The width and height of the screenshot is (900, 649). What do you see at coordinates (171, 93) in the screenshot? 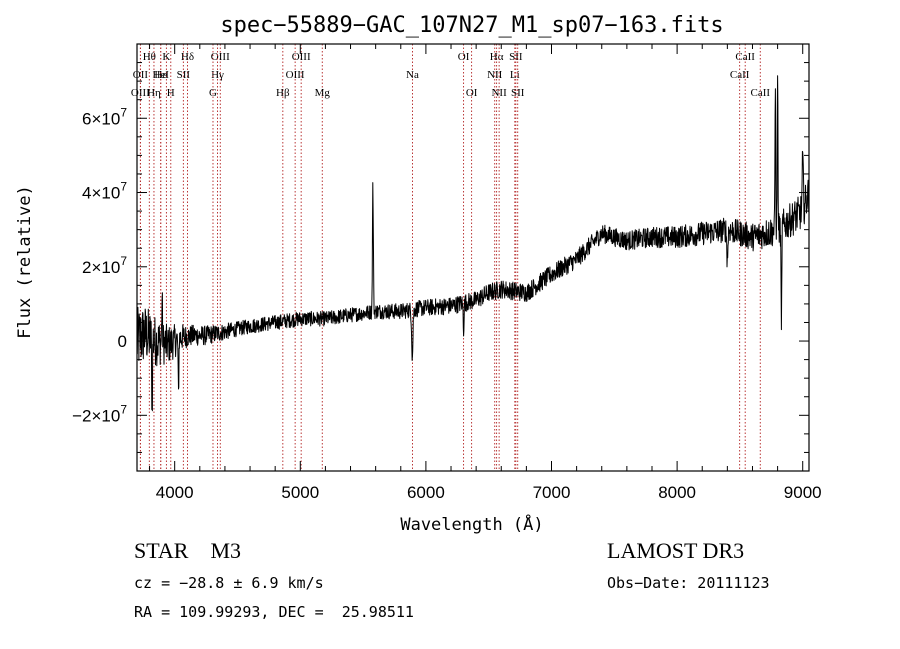
I see `spectral-line-label: H` at bounding box center [171, 93].